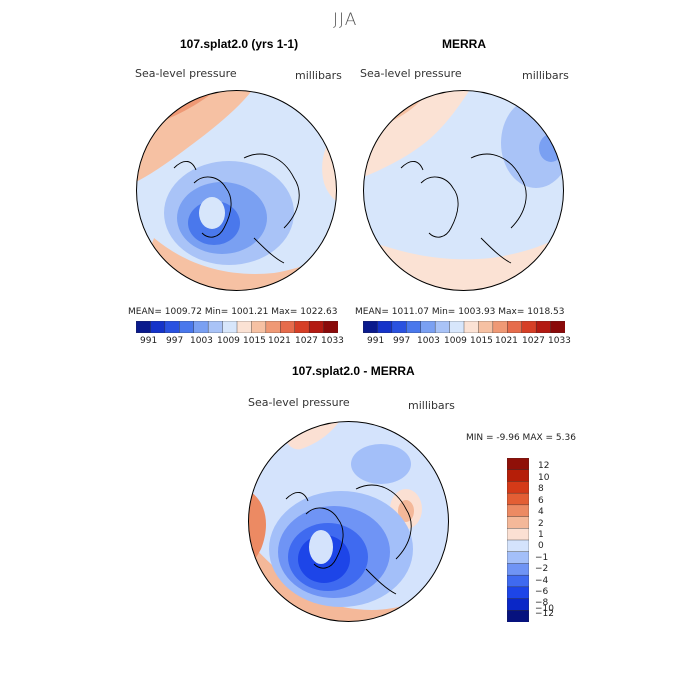 This screenshot has height=700, width=700. I want to click on diff-tick-11: −6, so click(542, 592).